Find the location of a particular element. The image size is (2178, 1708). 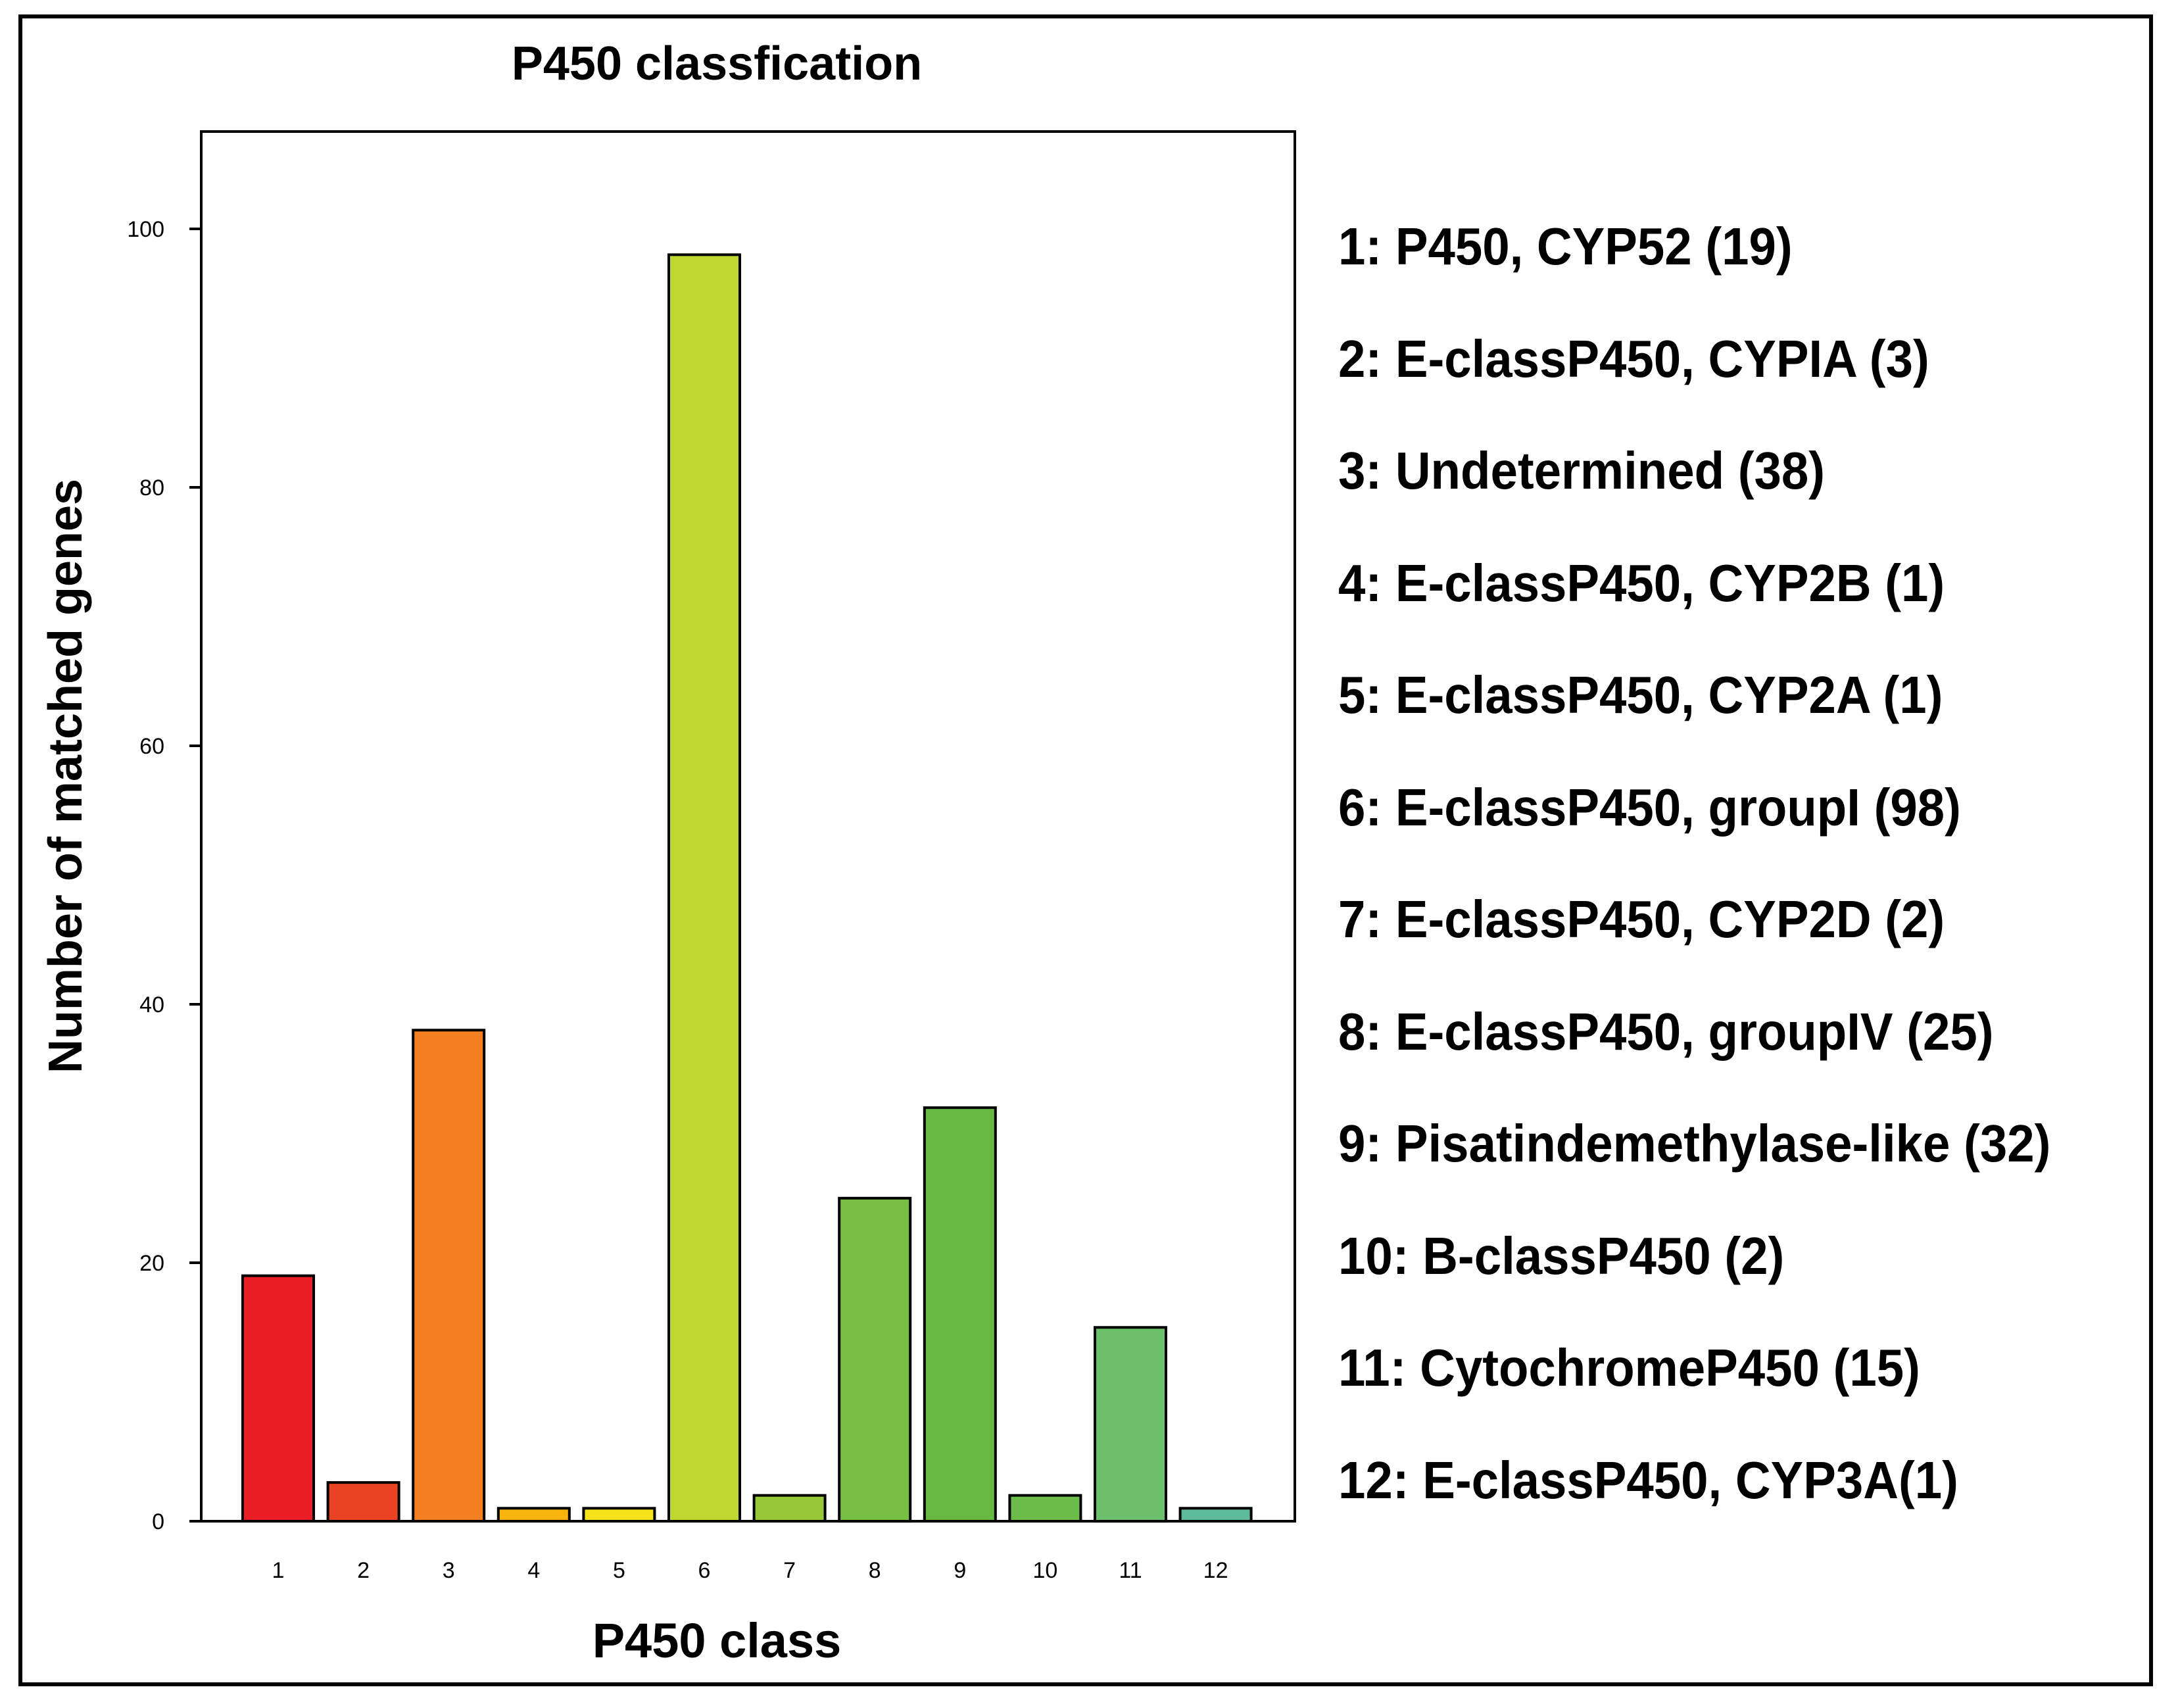

x-tick-label: 11 is located at coordinates (1130, 1570).